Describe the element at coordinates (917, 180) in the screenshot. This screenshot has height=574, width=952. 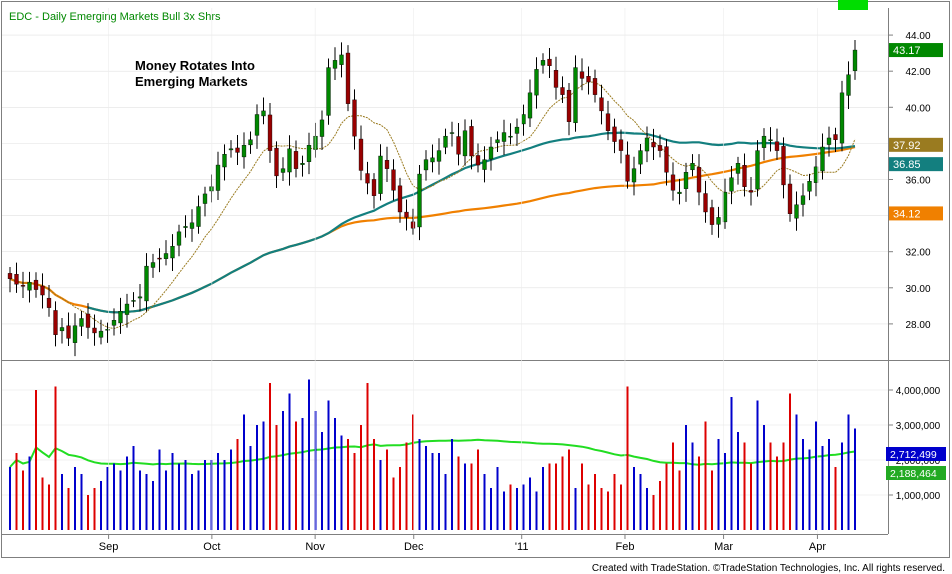
I see `price-tick-label: 36.00` at that location.